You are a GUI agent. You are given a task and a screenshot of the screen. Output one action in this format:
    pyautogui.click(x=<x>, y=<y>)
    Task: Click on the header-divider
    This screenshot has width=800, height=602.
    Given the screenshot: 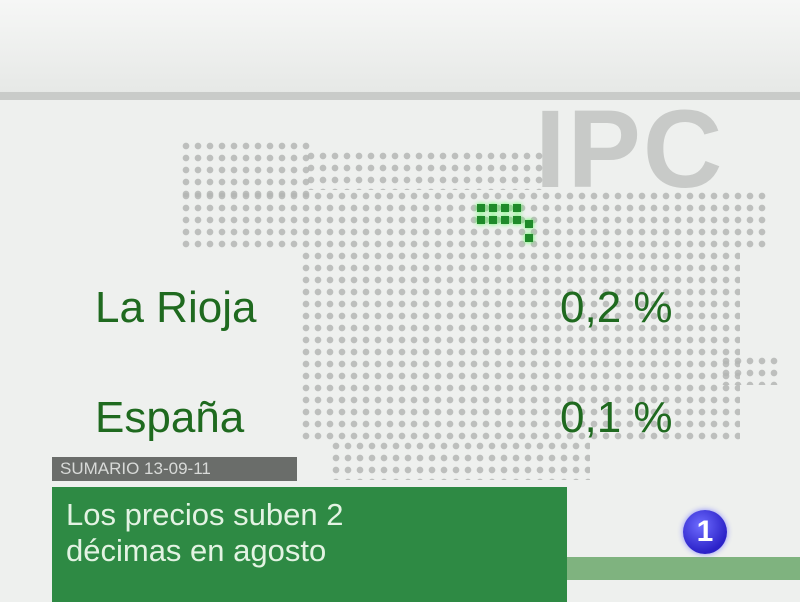 What is the action you would take?
    pyautogui.click(x=400, y=96)
    